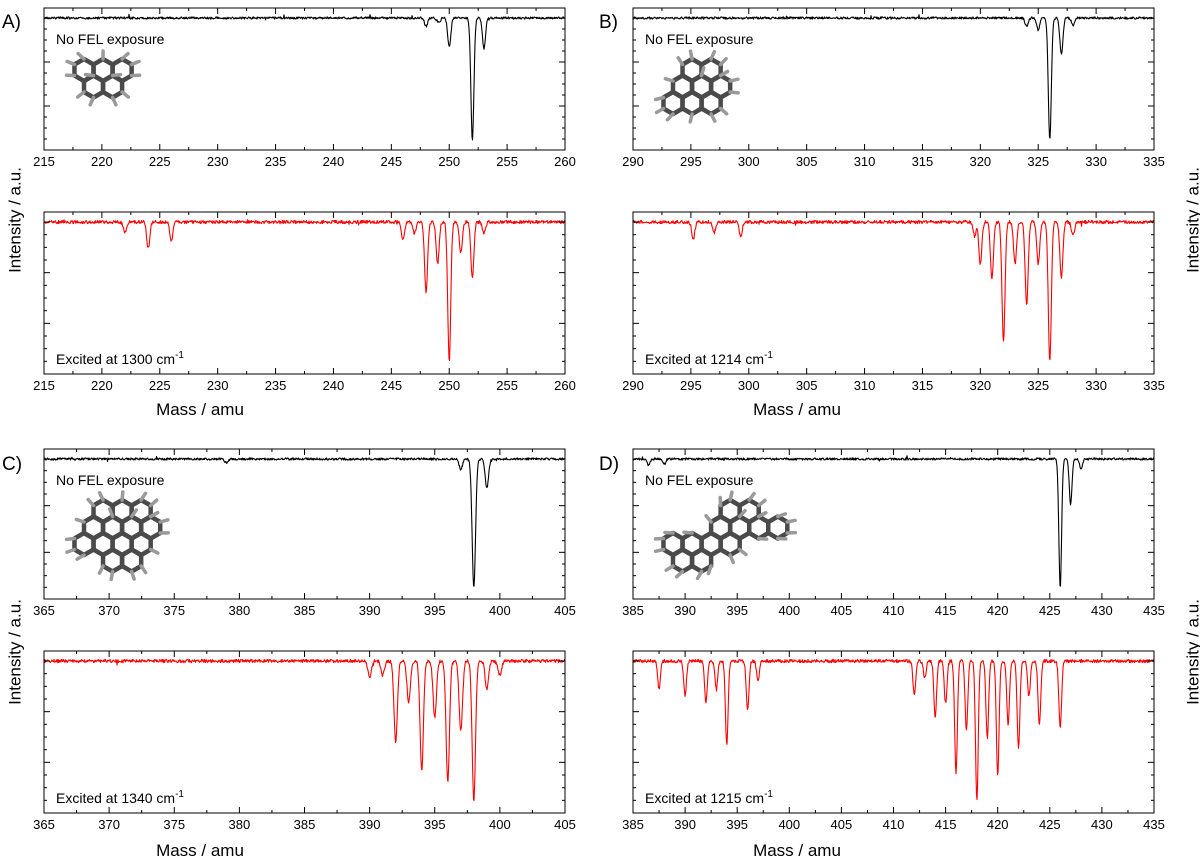 The width and height of the screenshot is (1200, 860). Describe the element at coordinates (807, 161) in the screenshot. I see `x-tick-label: 305` at that location.